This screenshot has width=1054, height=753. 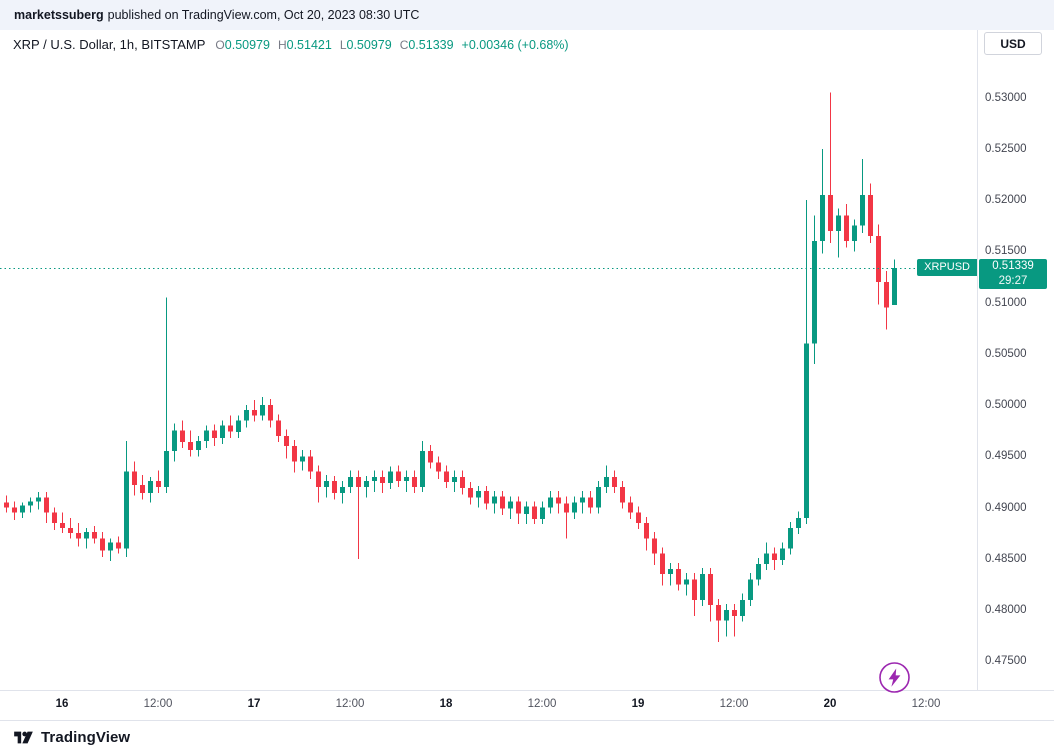 I want to click on current-price-value: 0.51339, so click(x=1013, y=265).